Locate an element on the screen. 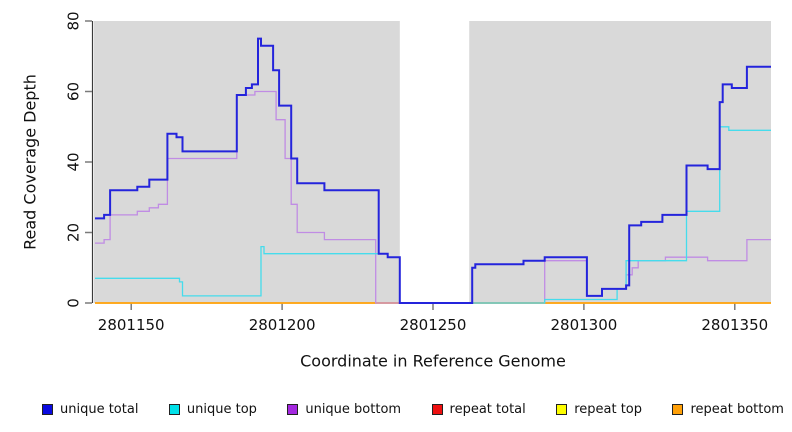 The height and width of the screenshot is (432, 792). legend-item-unique-bottom: unique bottom is located at coordinates (344, 409).